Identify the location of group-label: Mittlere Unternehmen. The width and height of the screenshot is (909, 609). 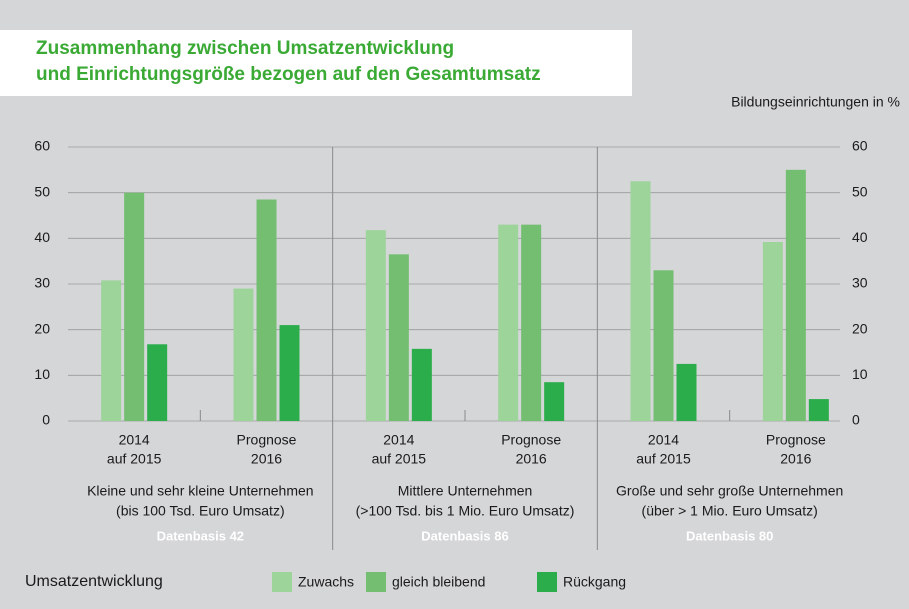
(465, 491).